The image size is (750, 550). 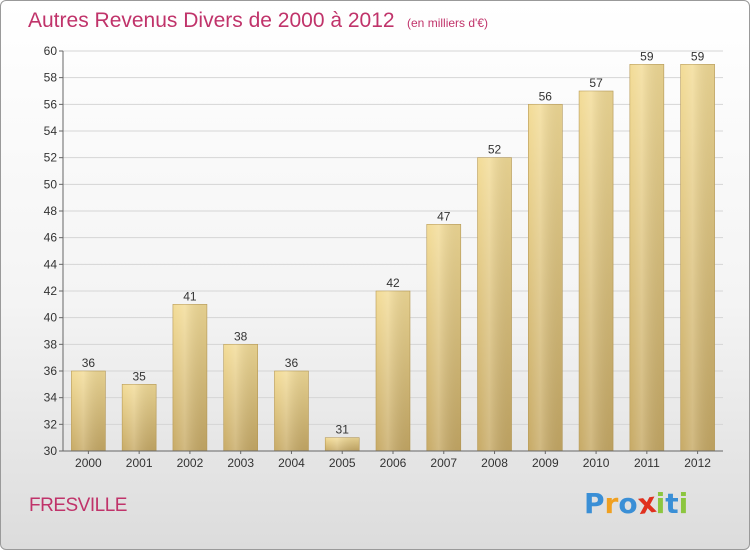 I want to click on value-label: 56, so click(x=546, y=96).